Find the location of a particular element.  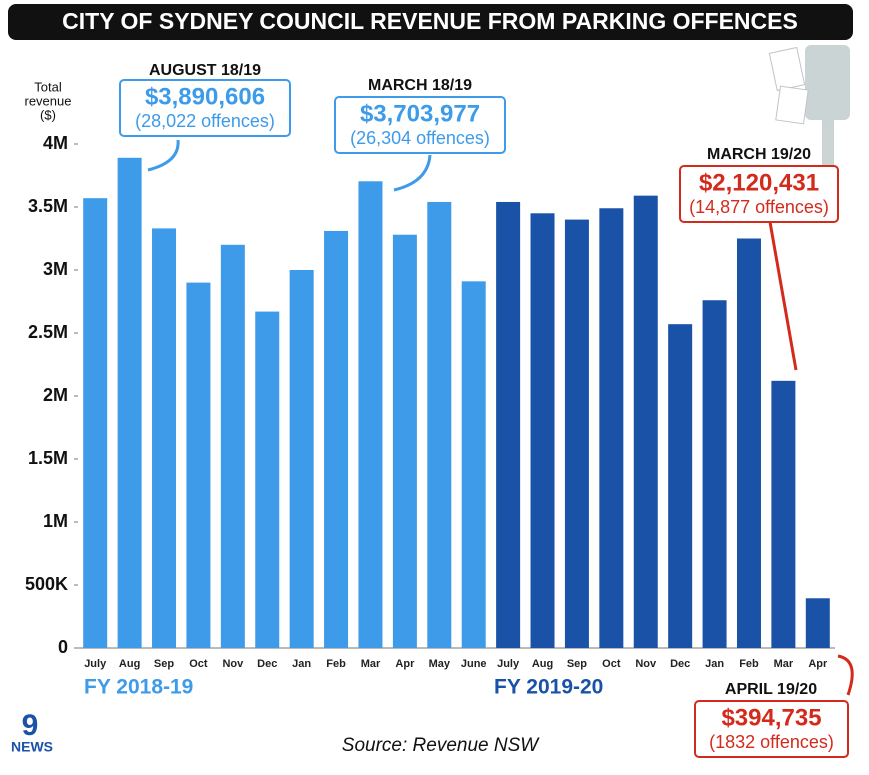

annotation-offences: (14,877 offences) is located at coordinates (759, 207).